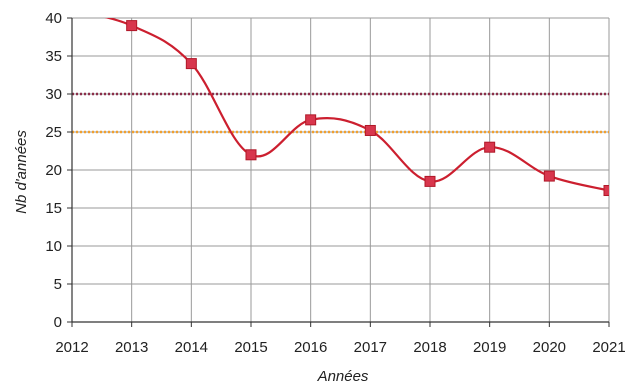  What do you see at coordinates (250, 347) in the screenshot?
I see `x-tick-label: 2015` at bounding box center [250, 347].